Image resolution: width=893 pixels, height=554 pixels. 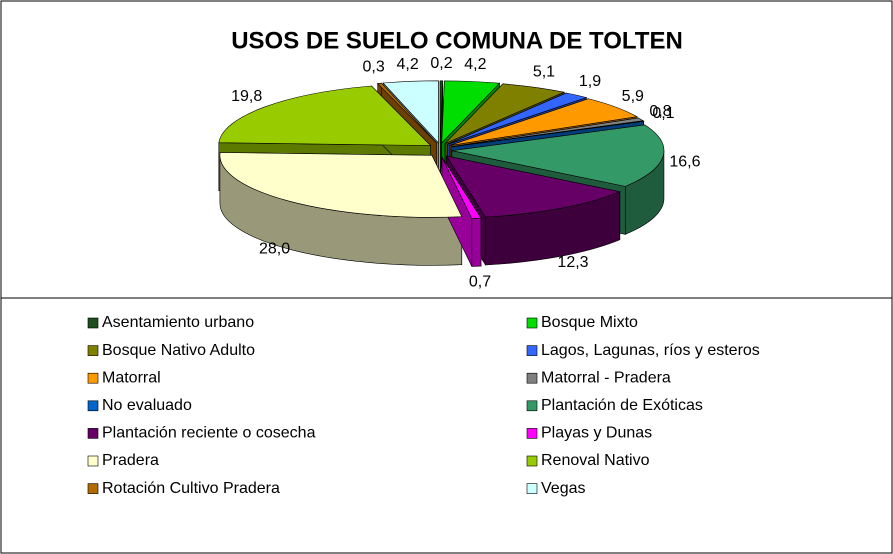 I want to click on data-label: 0,8, so click(x=660, y=111).